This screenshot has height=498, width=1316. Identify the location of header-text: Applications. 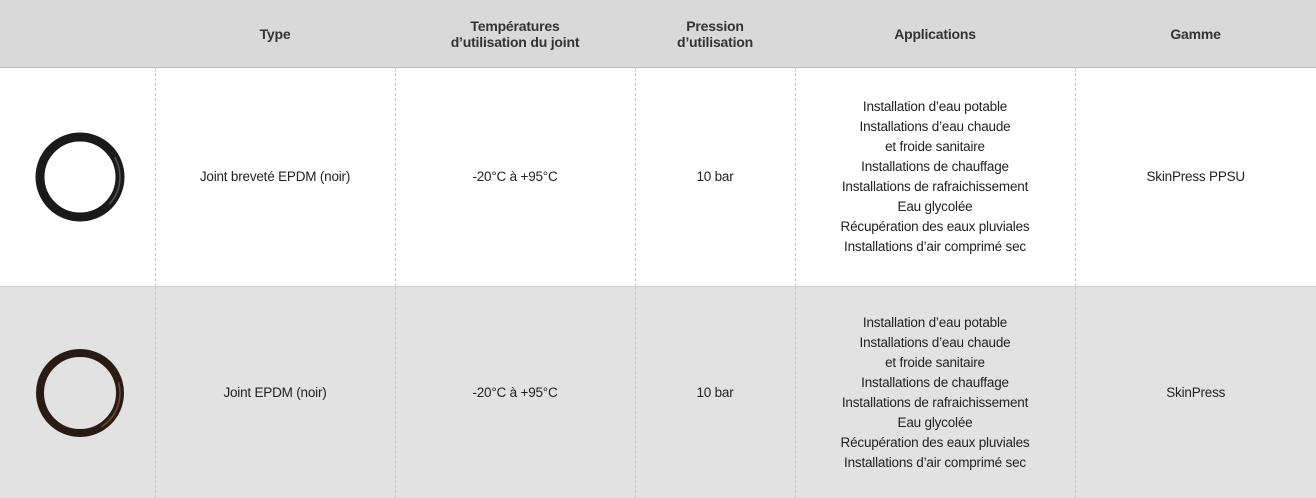
(935, 34).